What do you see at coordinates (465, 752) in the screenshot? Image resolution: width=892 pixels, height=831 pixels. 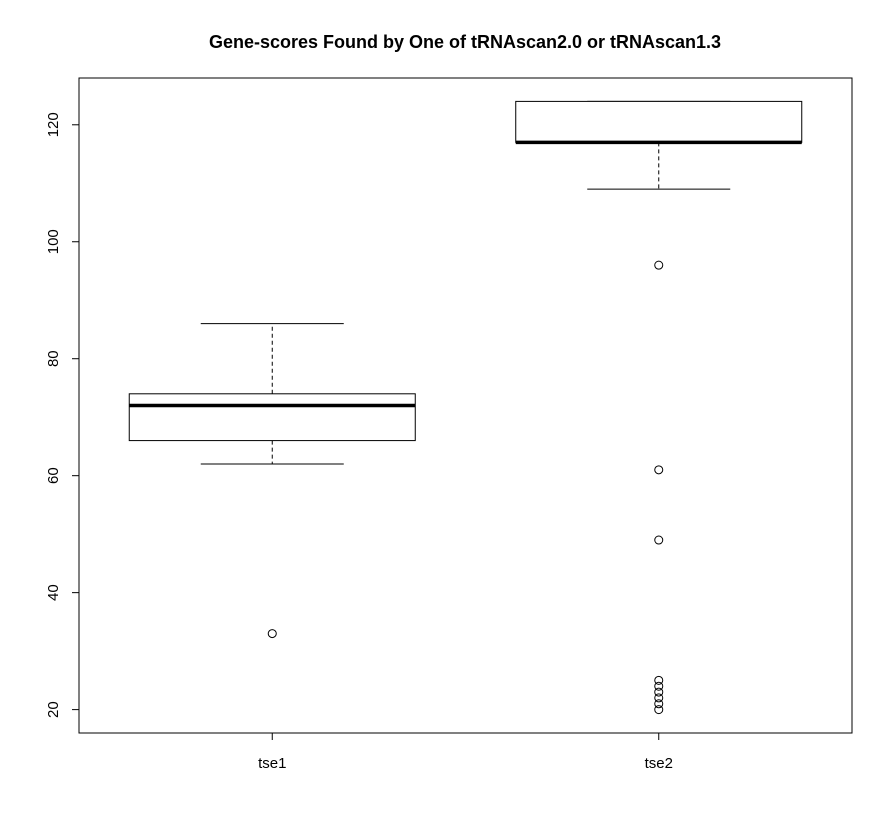 I see `x-axis: tse1 tse2` at bounding box center [465, 752].